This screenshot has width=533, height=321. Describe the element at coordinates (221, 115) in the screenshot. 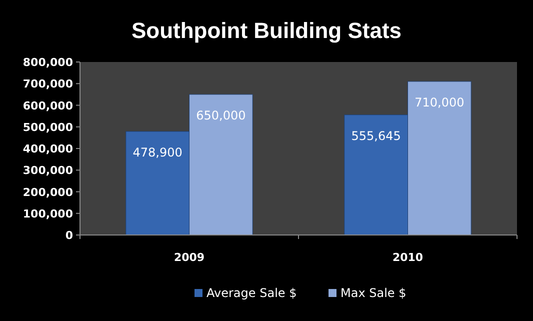

I see `data-label: 650,000` at that location.